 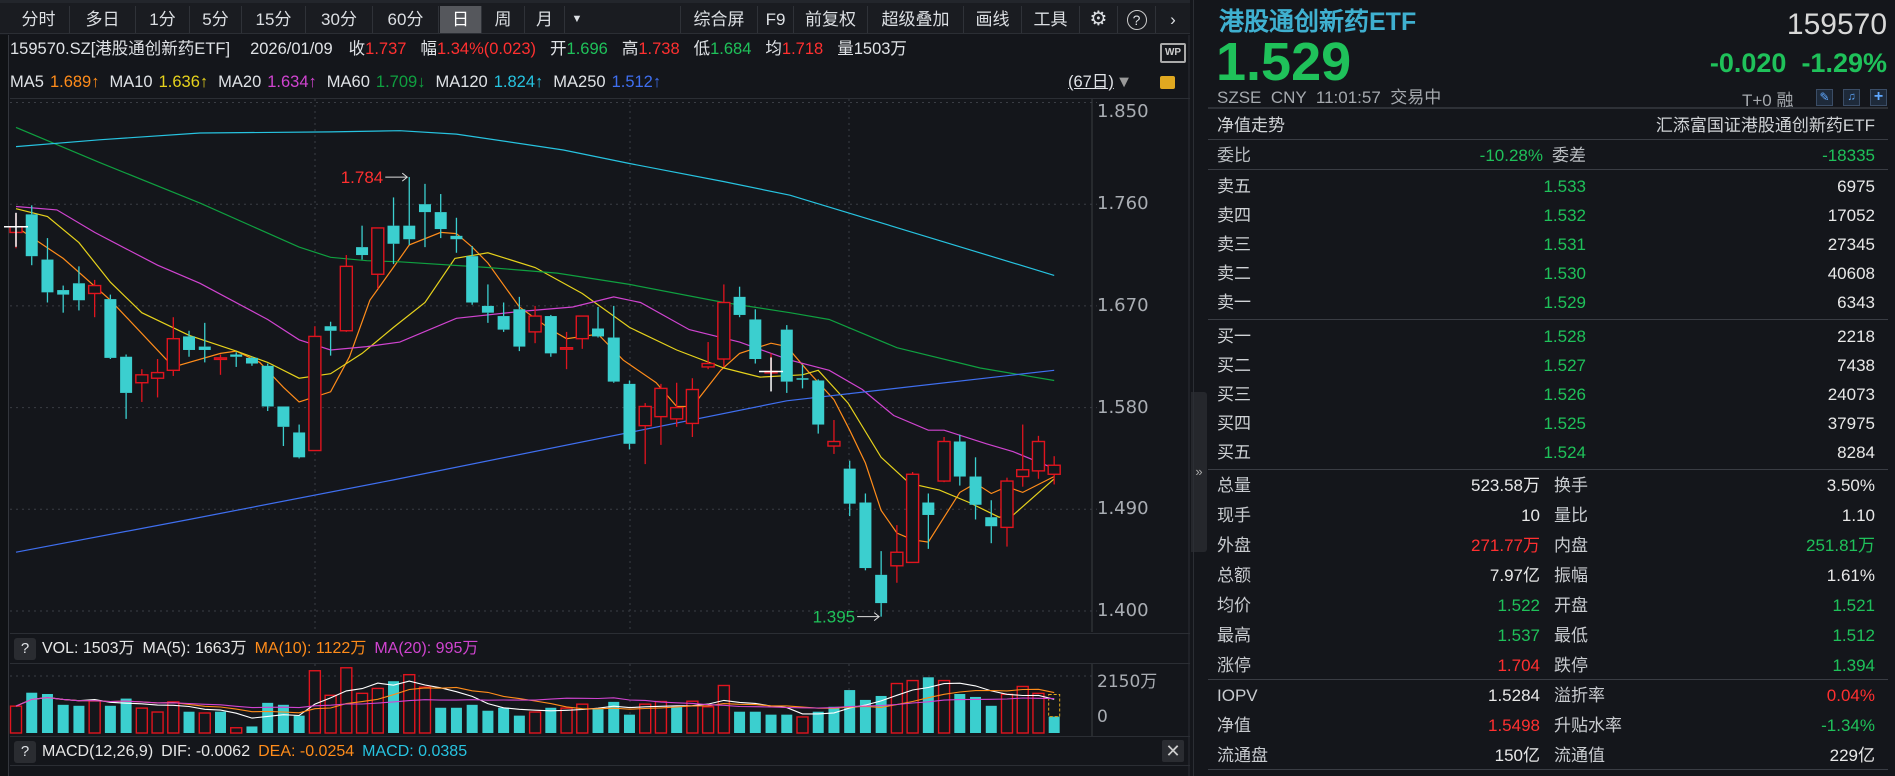 What do you see at coordinates (39, 19) in the screenshot?
I see `tab-fenshi: 分时` at bounding box center [39, 19].